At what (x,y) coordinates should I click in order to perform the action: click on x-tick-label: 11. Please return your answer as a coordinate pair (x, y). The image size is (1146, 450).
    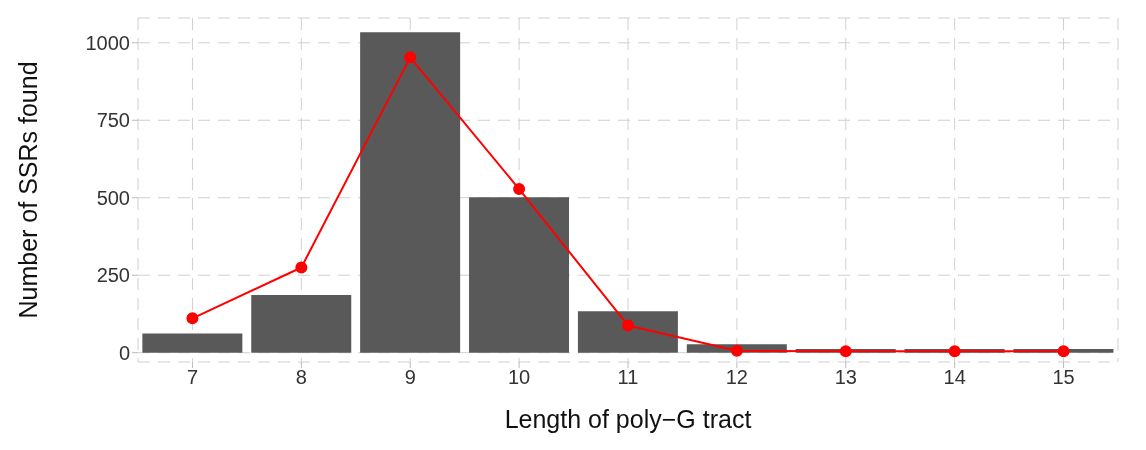
    Looking at the image, I should click on (628, 377).